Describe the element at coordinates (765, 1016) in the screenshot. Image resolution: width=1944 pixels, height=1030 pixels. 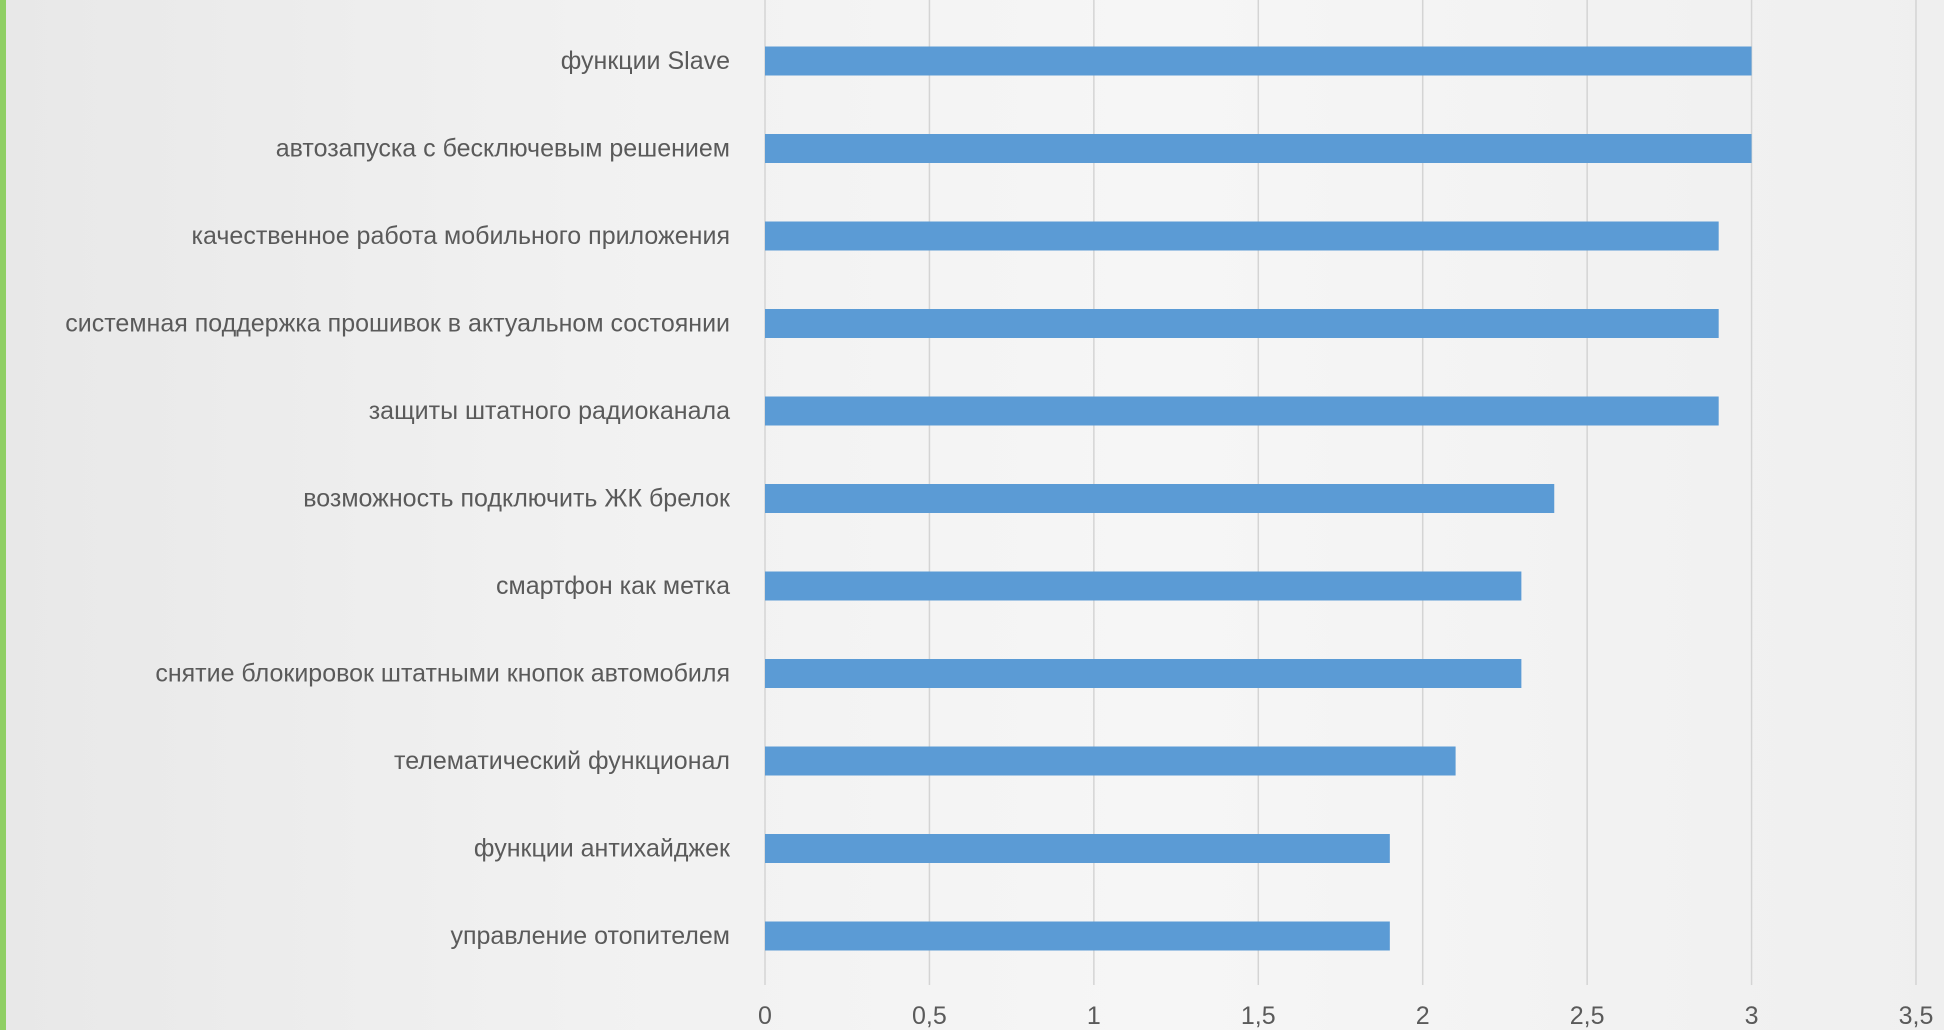
I see `x-tick-label: 0` at that location.